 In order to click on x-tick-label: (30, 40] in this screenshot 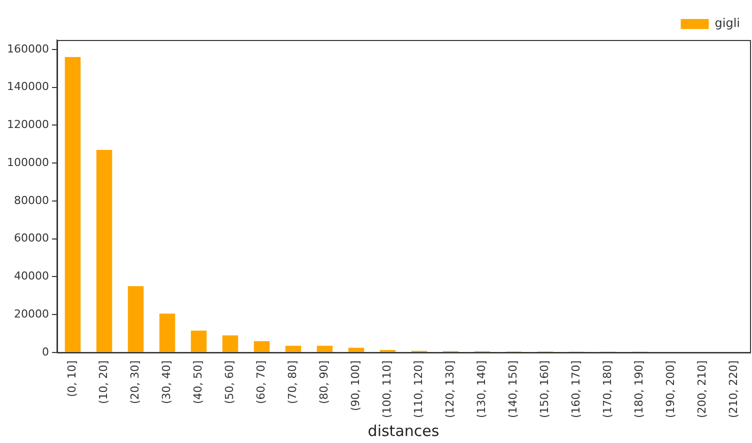, I will do `click(167, 382)`.